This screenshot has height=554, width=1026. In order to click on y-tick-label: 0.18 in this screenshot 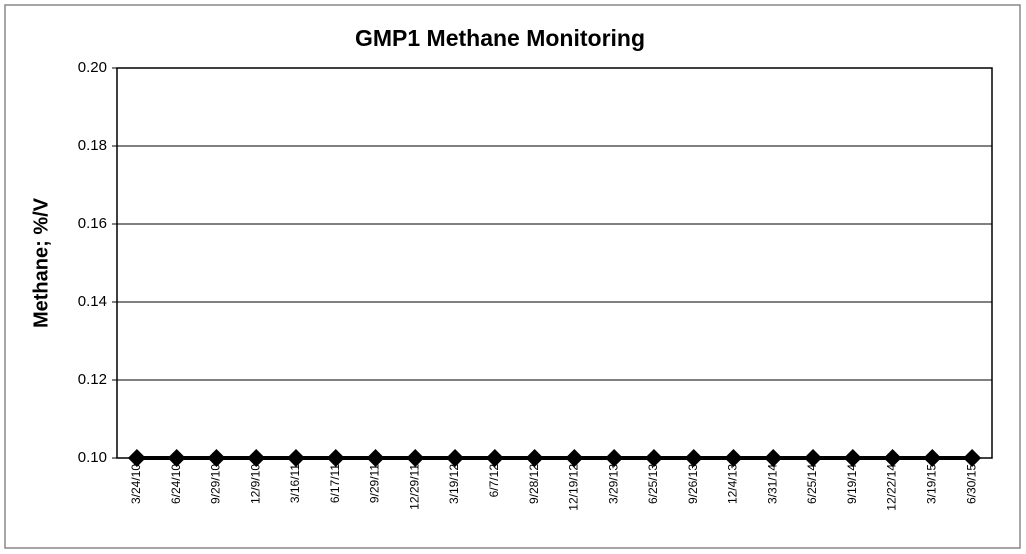, I will do `click(92, 145)`.